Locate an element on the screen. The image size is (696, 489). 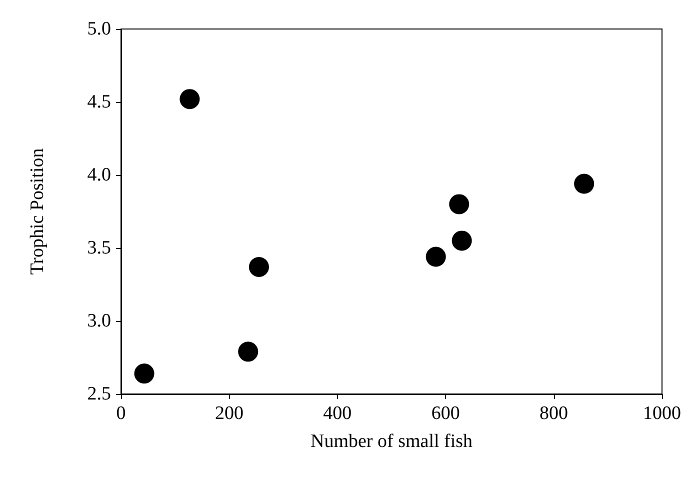
x-axis-title: Number of small fish is located at coordinates (391, 441).